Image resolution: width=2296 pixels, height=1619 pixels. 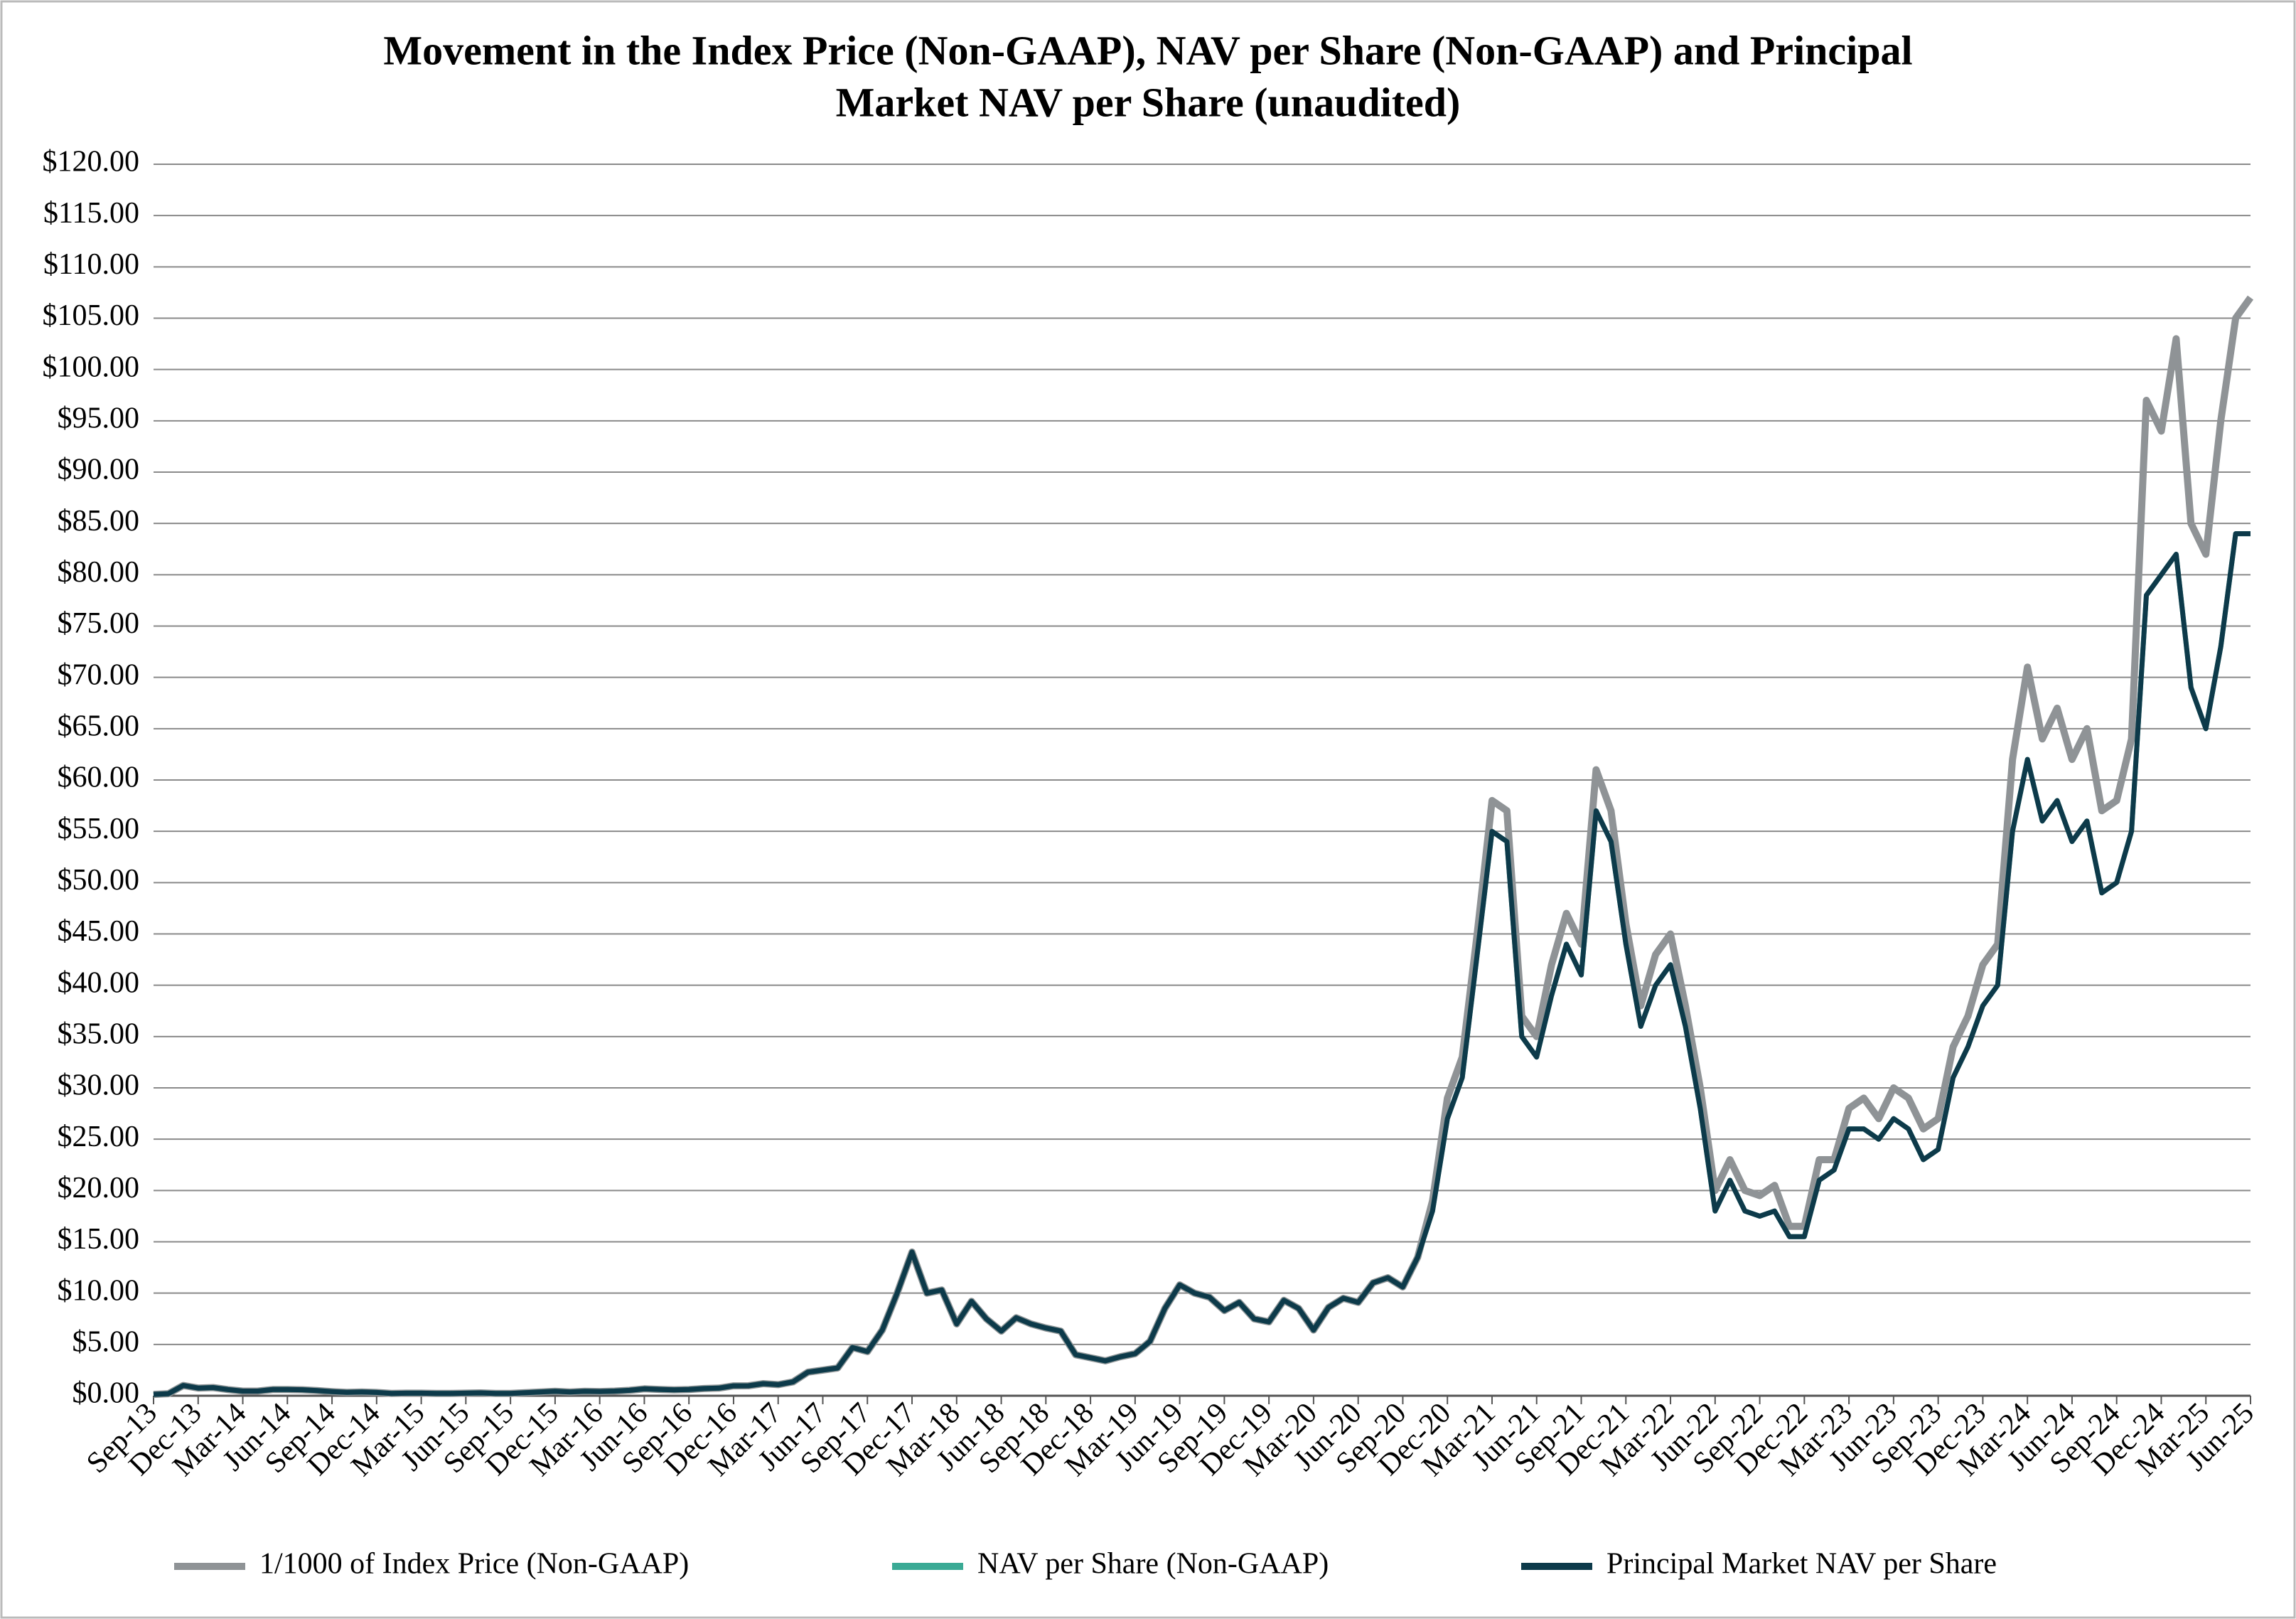 What do you see at coordinates (106, 1341) in the screenshot?
I see `y-tick-label: $5.00` at bounding box center [106, 1341].